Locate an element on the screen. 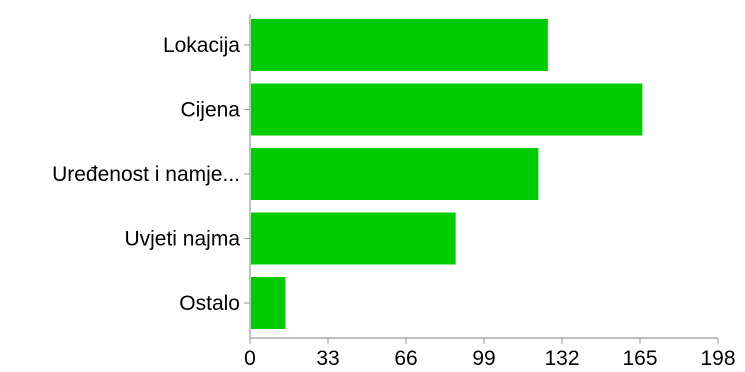 This screenshot has width=745, height=372. x-tick-label: 198 is located at coordinates (717, 358).